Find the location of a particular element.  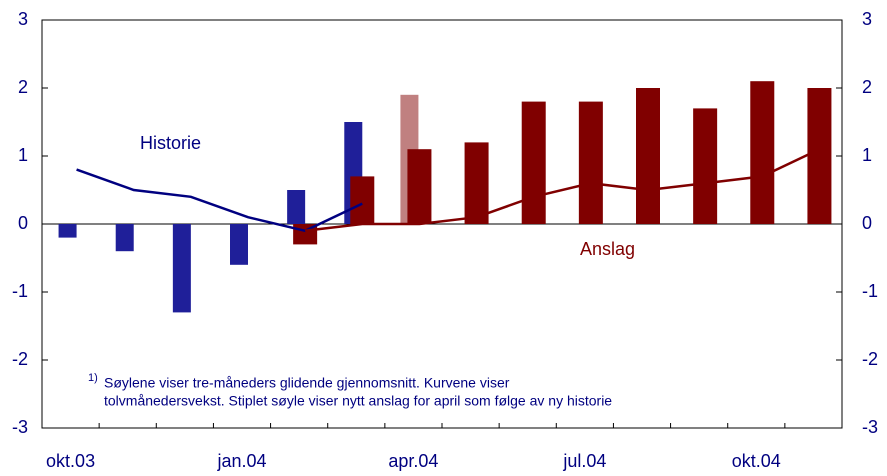

y-tick-label: -2 is located at coordinates (20, 359).